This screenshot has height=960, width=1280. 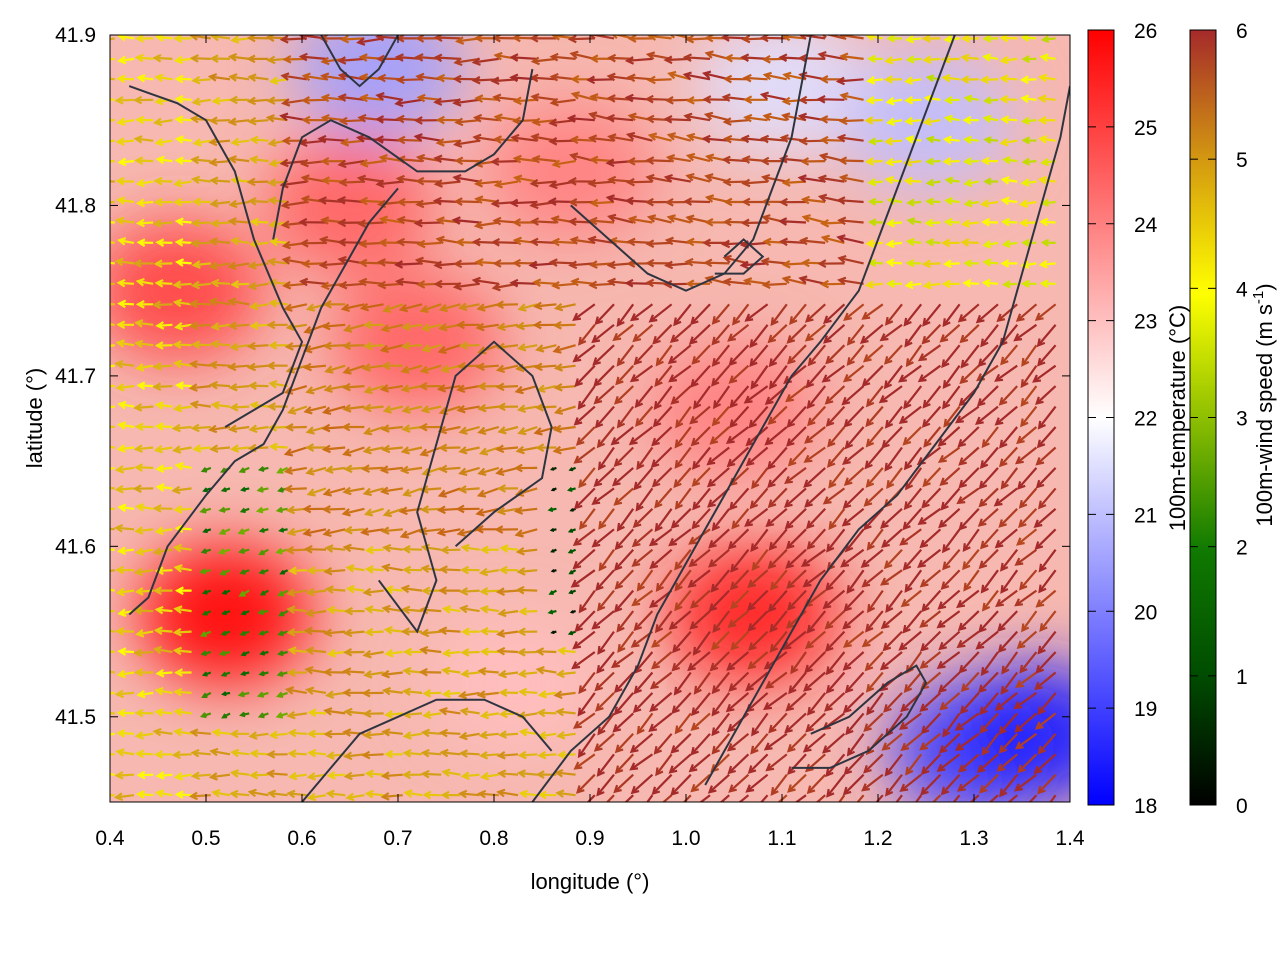 I want to click on terrain-contour, so click(x=691, y=163).